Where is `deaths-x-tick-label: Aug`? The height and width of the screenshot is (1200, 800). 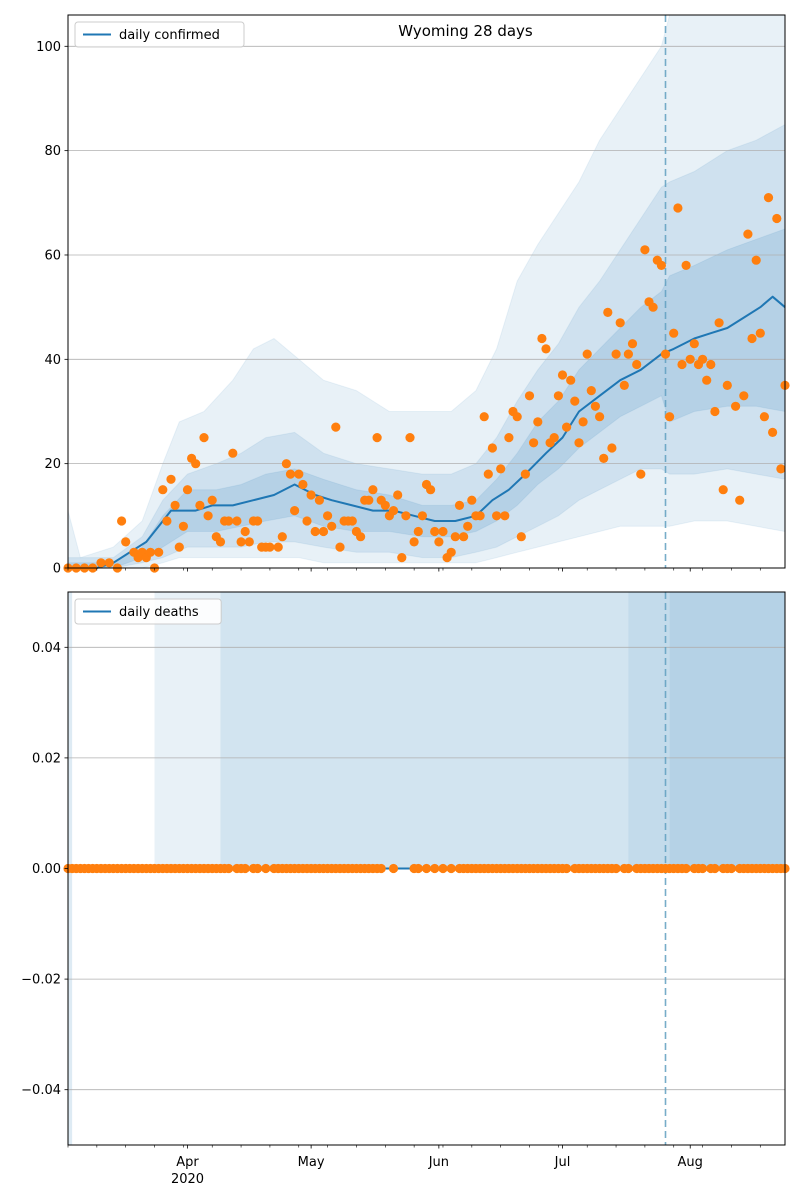
deaths-x-tick-label: Aug is located at coordinates (690, 1162).